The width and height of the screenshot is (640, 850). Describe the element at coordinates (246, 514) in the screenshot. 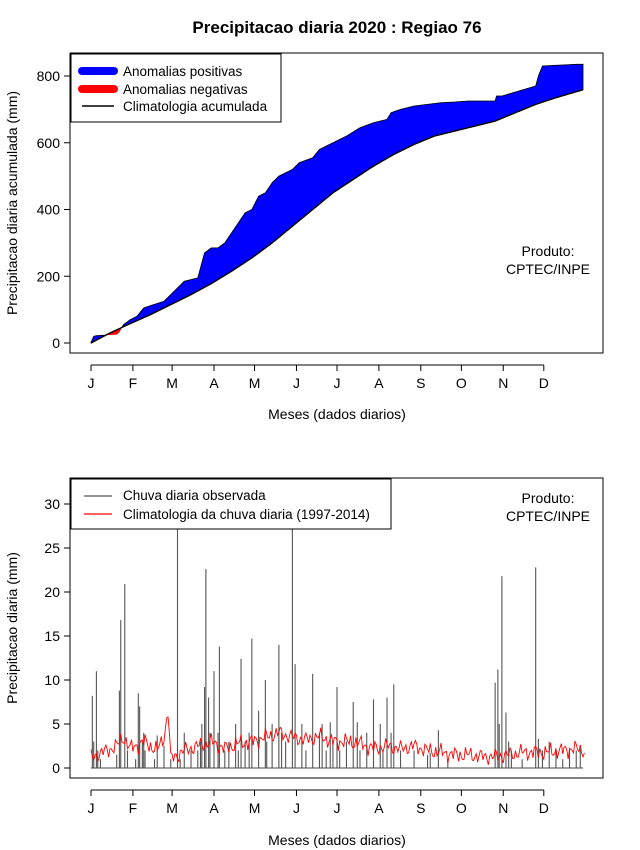

I see `legend-daily-climatology-label: Climatologia da chuva diaria (1997-2014)` at that location.